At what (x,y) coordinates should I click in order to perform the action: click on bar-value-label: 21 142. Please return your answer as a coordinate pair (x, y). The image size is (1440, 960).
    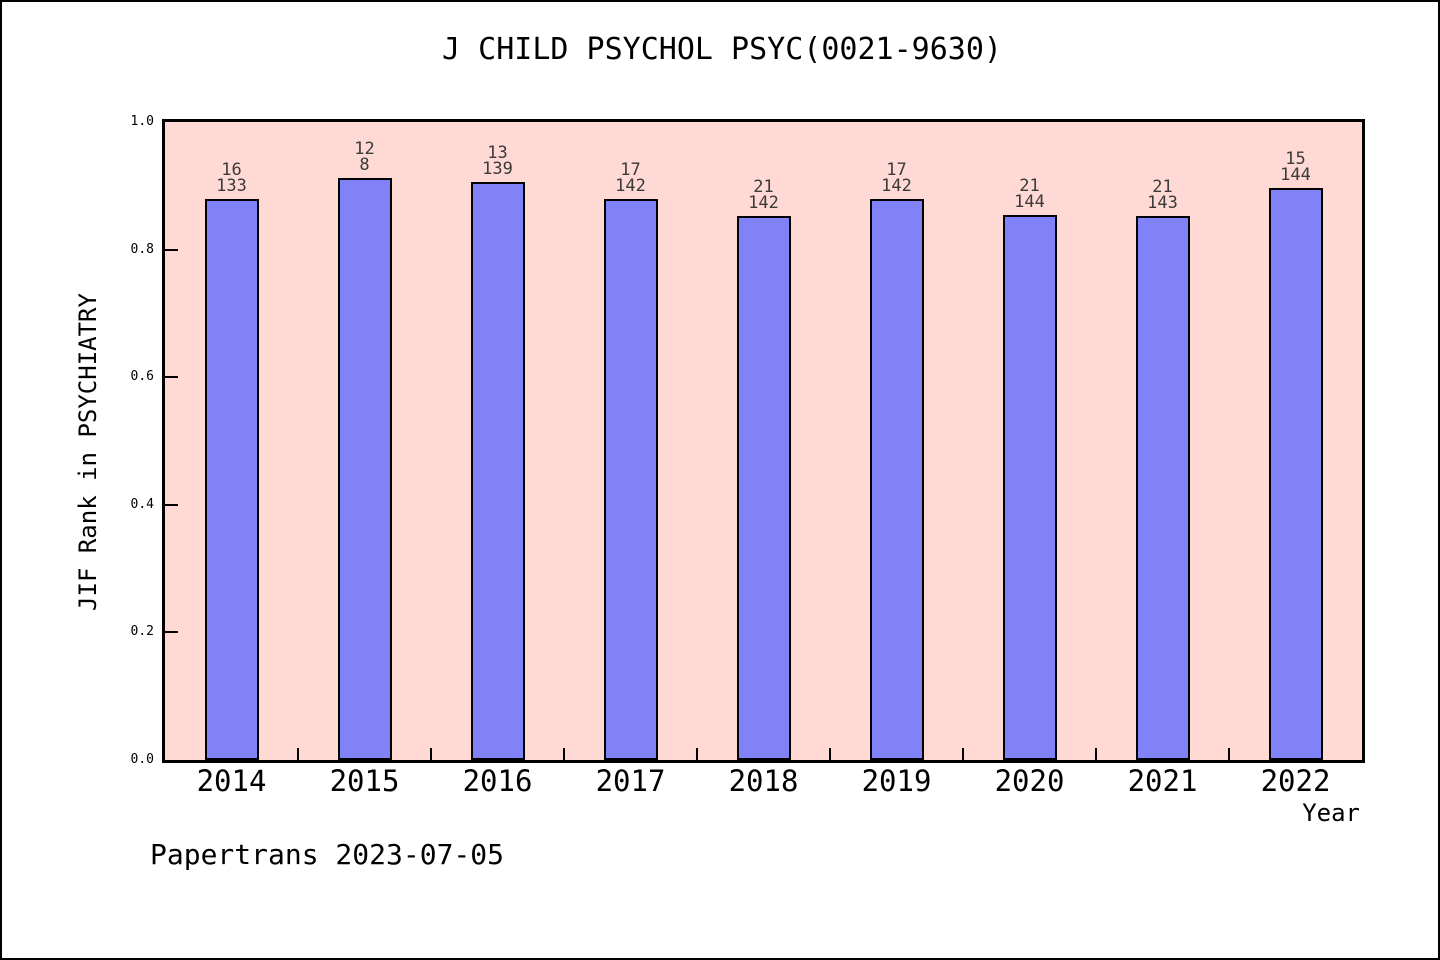
    Looking at the image, I should click on (763, 195).